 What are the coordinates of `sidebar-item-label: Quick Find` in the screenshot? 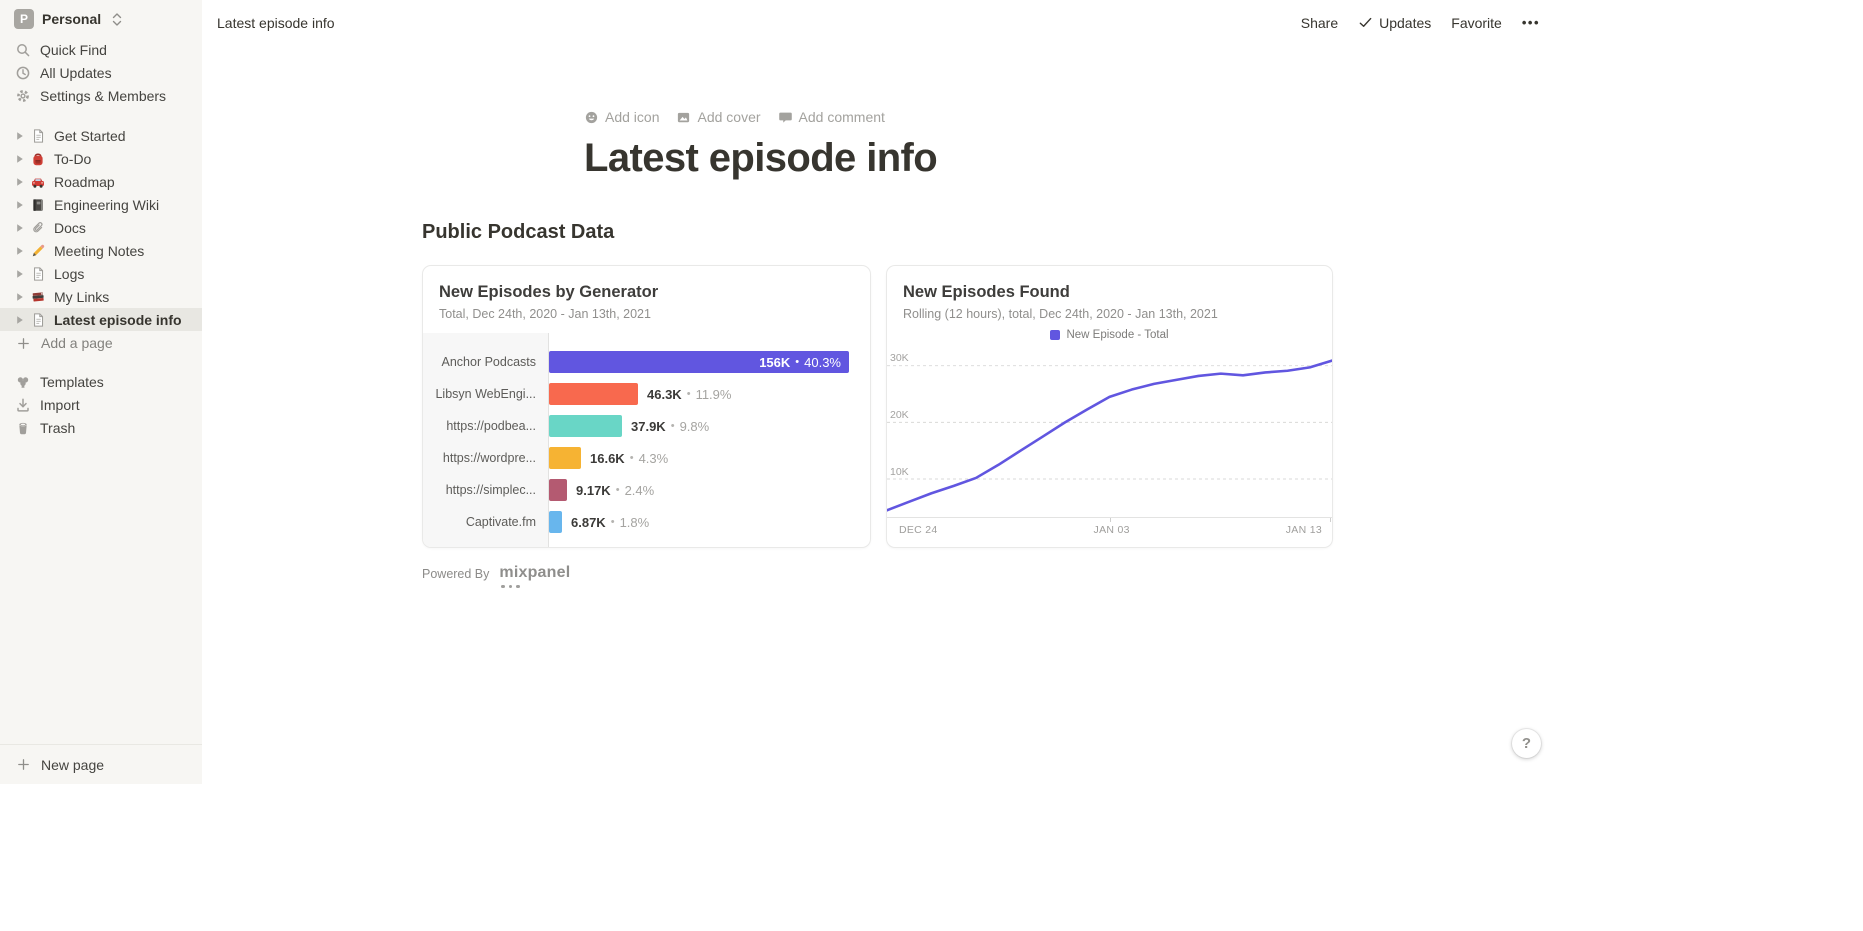 It's located at (73, 49).